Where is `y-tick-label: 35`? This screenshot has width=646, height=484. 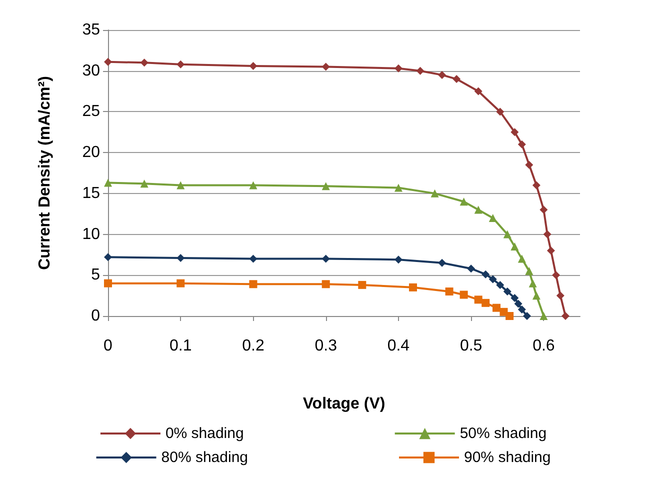 y-tick-label: 35 is located at coordinates (91, 30).